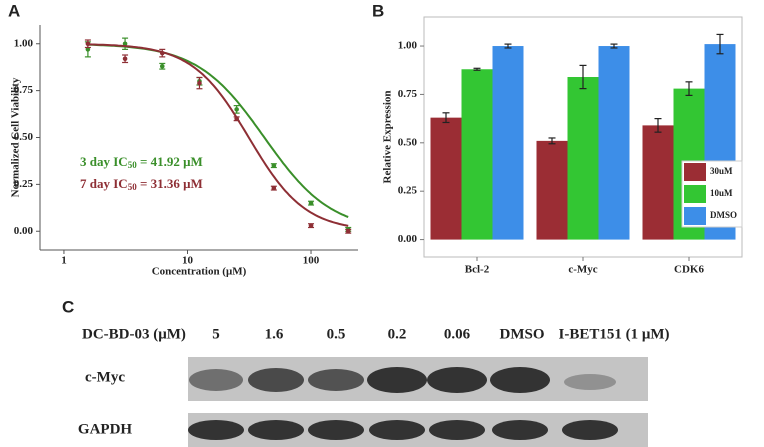 The width and height of the screenshot is (764, 447). What do you see at coordinates (336, 334) in the screenshot?
I see `lane-label: 0.5` at bounding box center [336, 334].